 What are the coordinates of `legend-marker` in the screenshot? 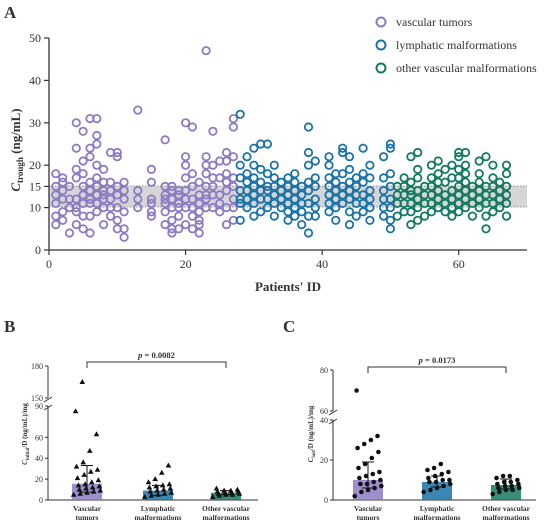 It's located at (381, 45).